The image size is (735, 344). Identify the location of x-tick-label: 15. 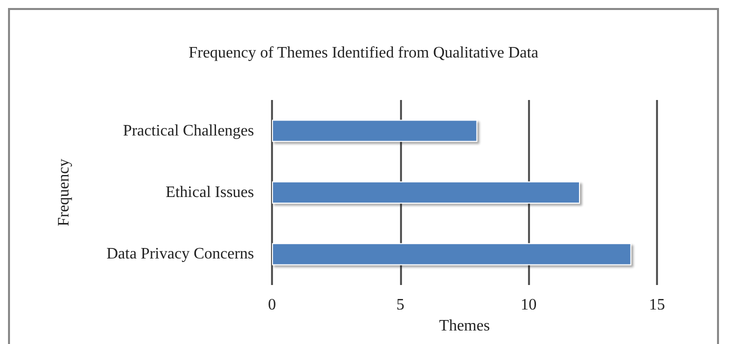
(657, 305).